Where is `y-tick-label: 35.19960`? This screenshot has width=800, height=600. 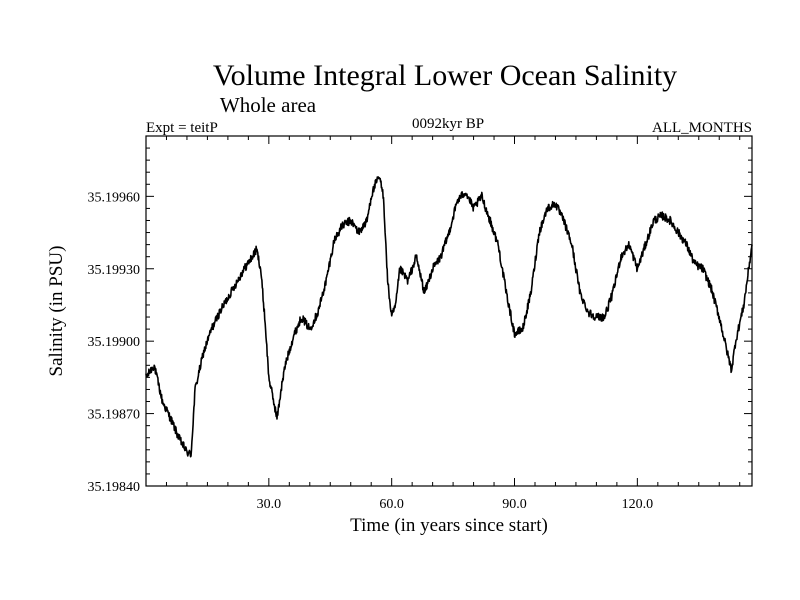
y-tick-label: 35.19960 is located at coordinates (114, 197).